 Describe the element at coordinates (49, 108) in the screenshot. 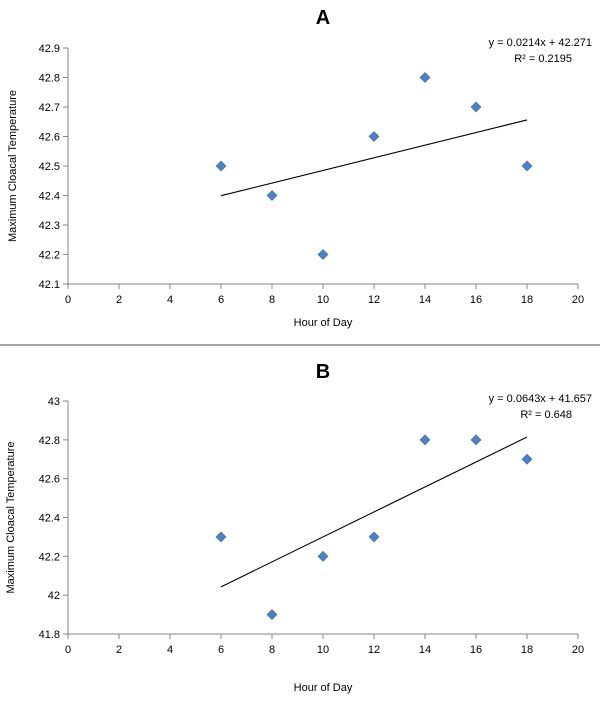

I see `y-tick-label: 42.7` at that location.